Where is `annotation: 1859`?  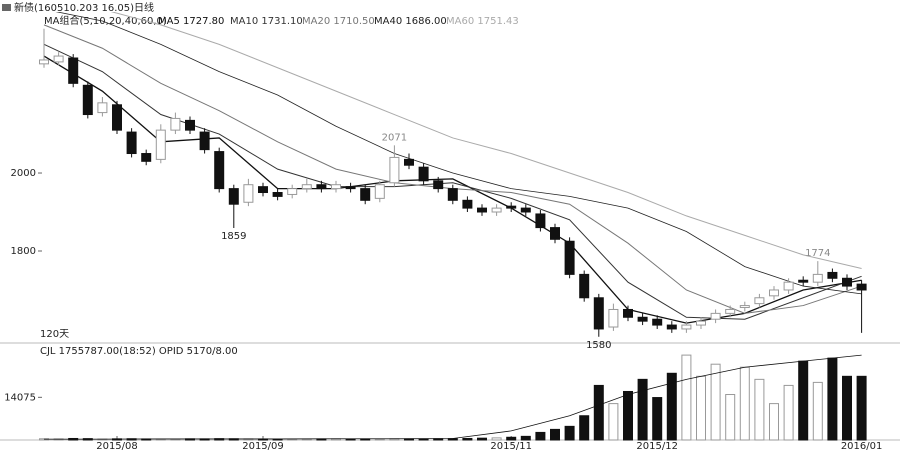 annotation: 1859 is located at coordinates (233, 236).